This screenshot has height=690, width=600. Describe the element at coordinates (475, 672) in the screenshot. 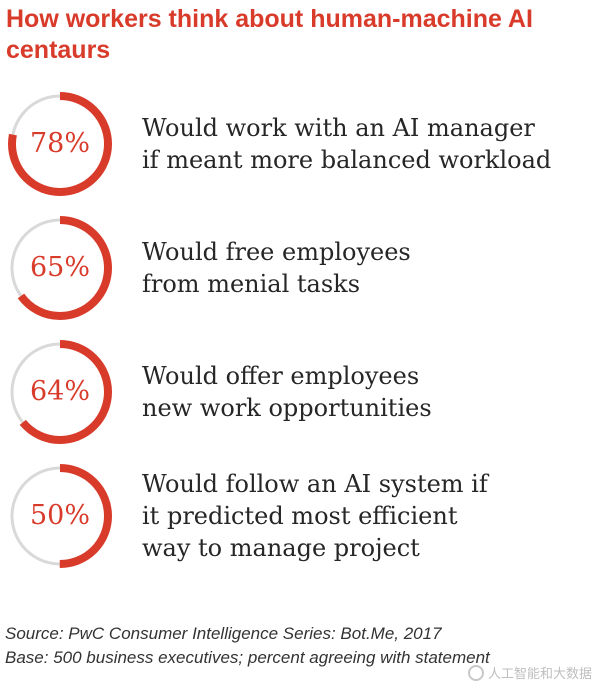

I see `wechat-logo-icon` at that location.